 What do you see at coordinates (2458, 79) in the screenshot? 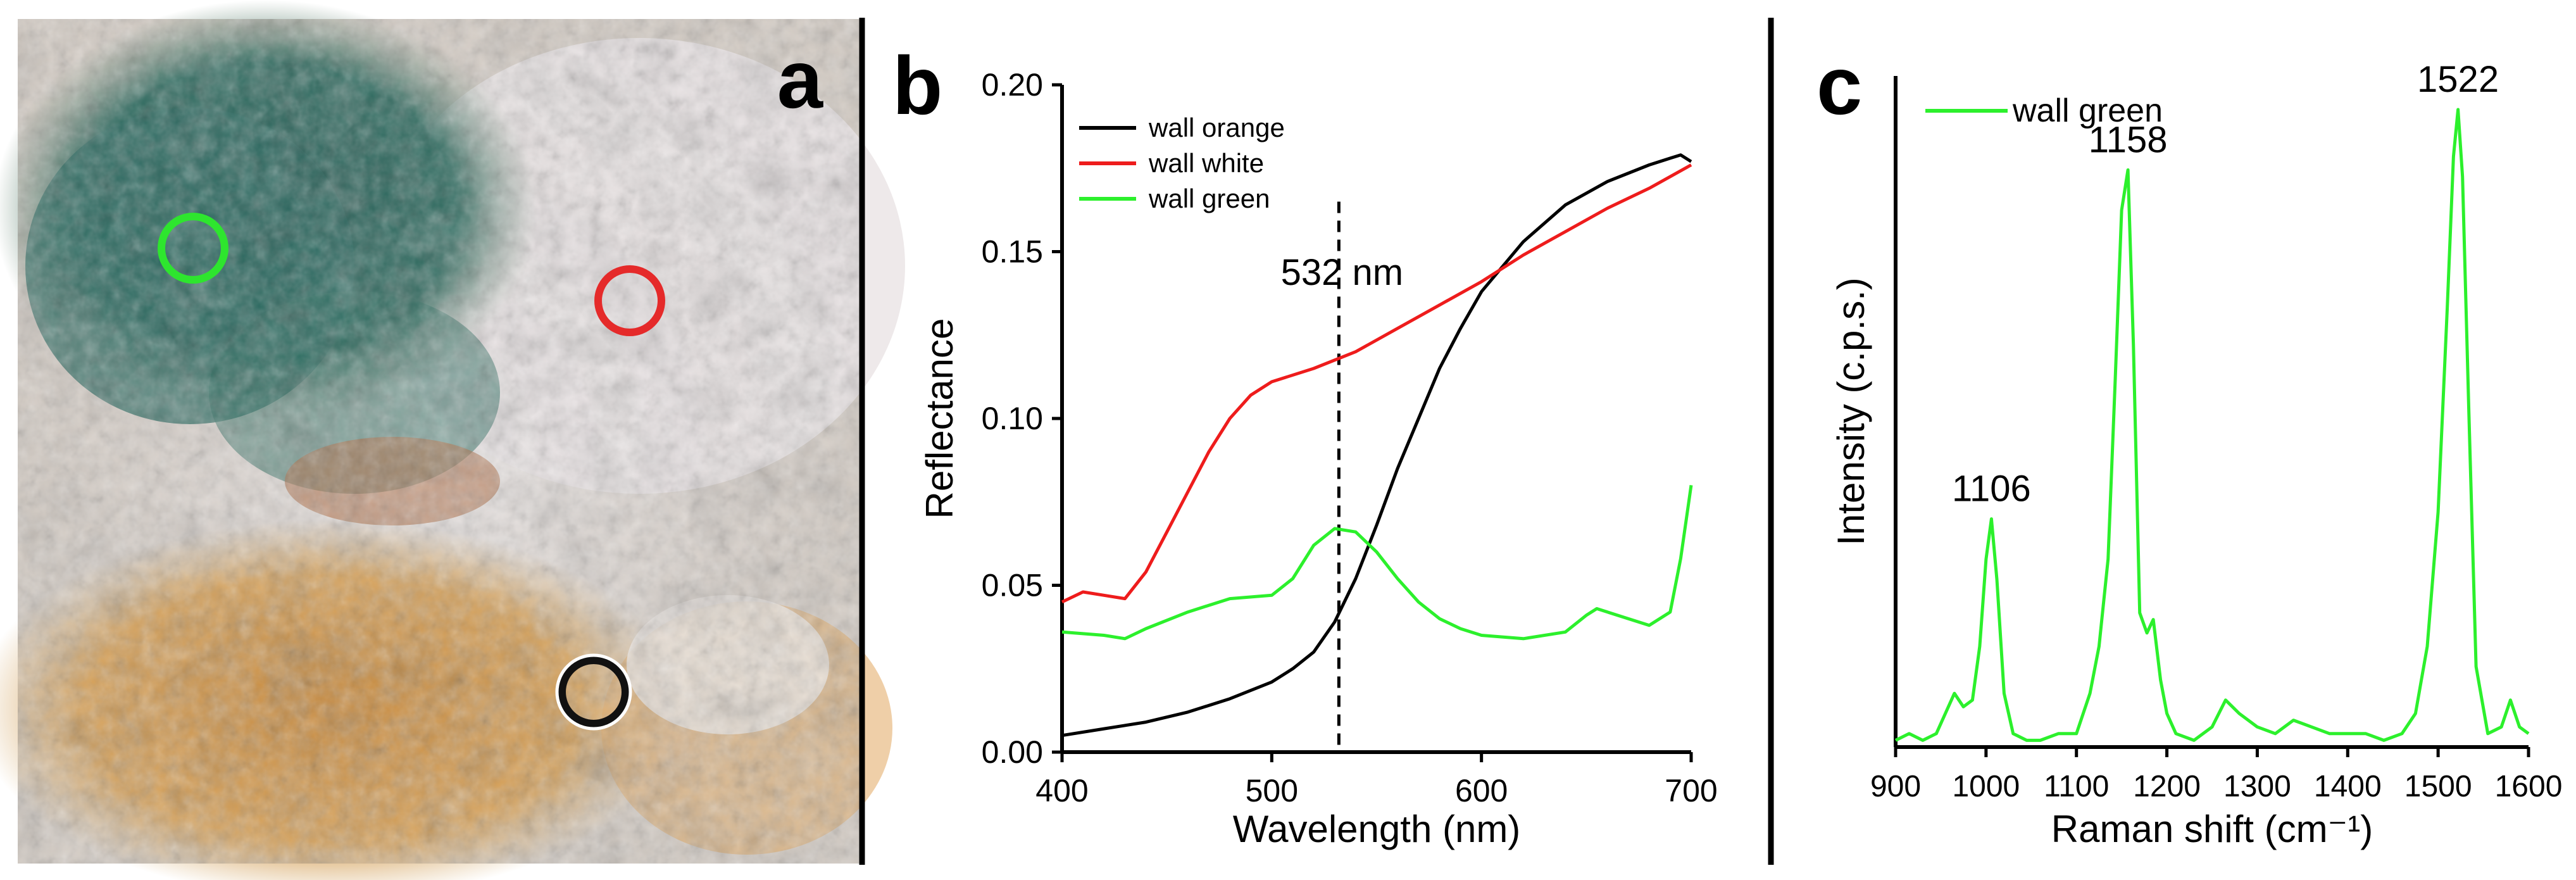
I see `peak-label: 1522` at bounding box center [2458, 79].